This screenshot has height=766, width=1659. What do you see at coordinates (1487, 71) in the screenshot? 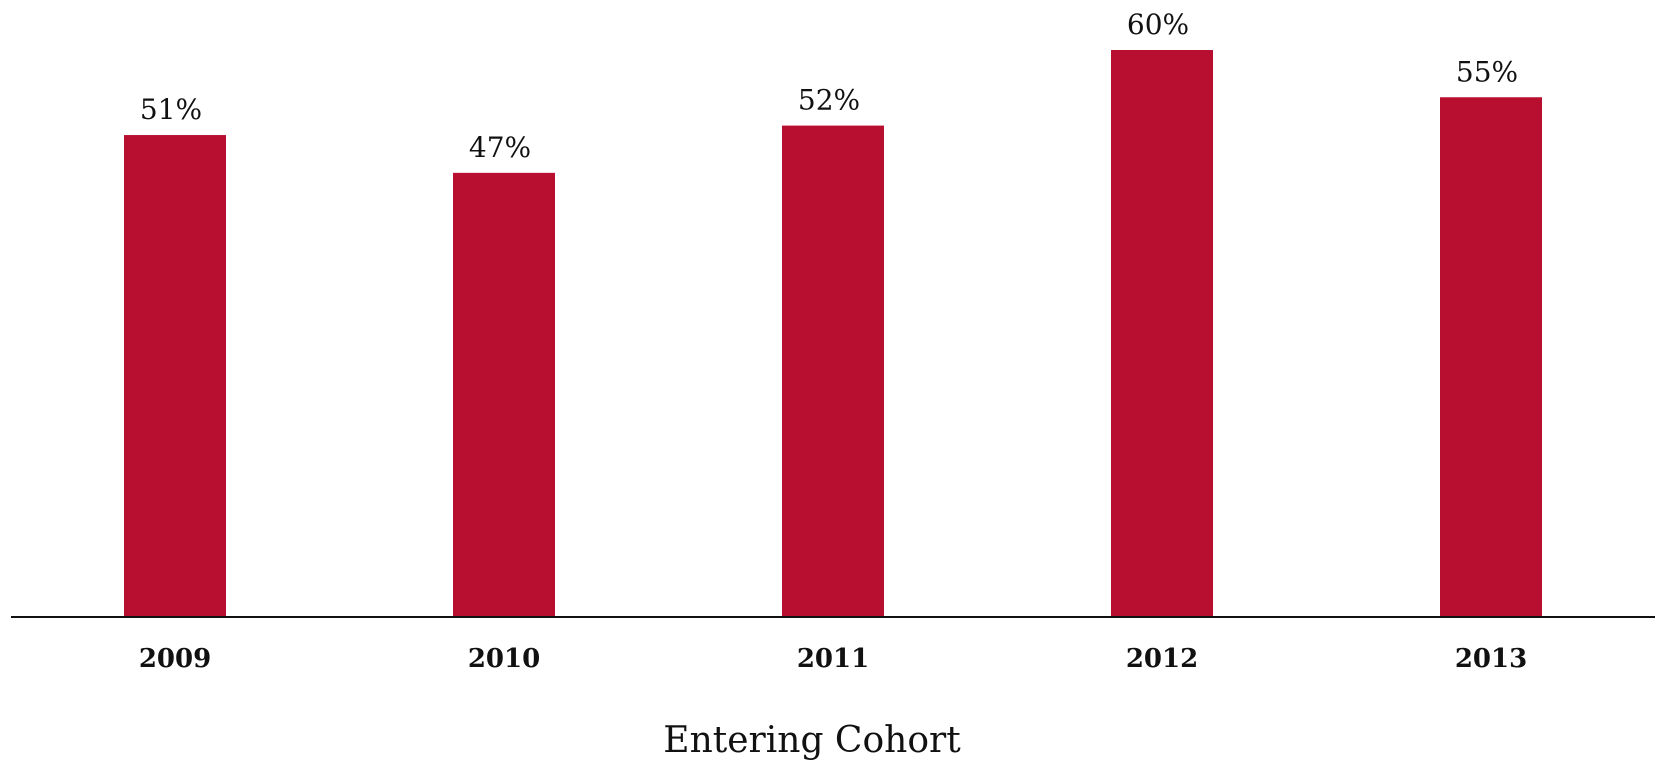
I see `data-label-2013: 55%` at bounding box center [1487, 71].